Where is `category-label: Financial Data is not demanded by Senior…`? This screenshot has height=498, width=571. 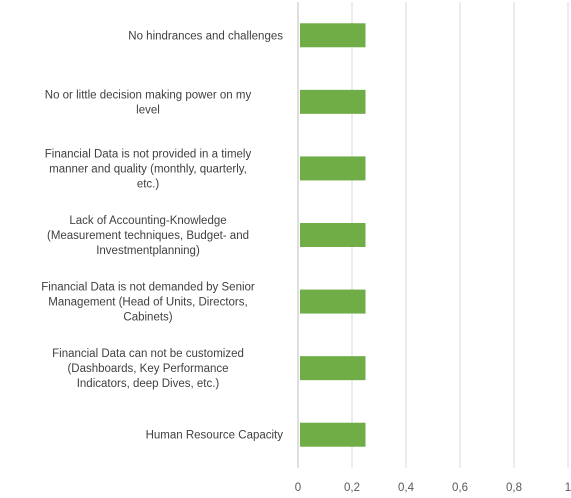 category-label: Financial Data is not demanded by Senior… is located at coordinates (148, 303).